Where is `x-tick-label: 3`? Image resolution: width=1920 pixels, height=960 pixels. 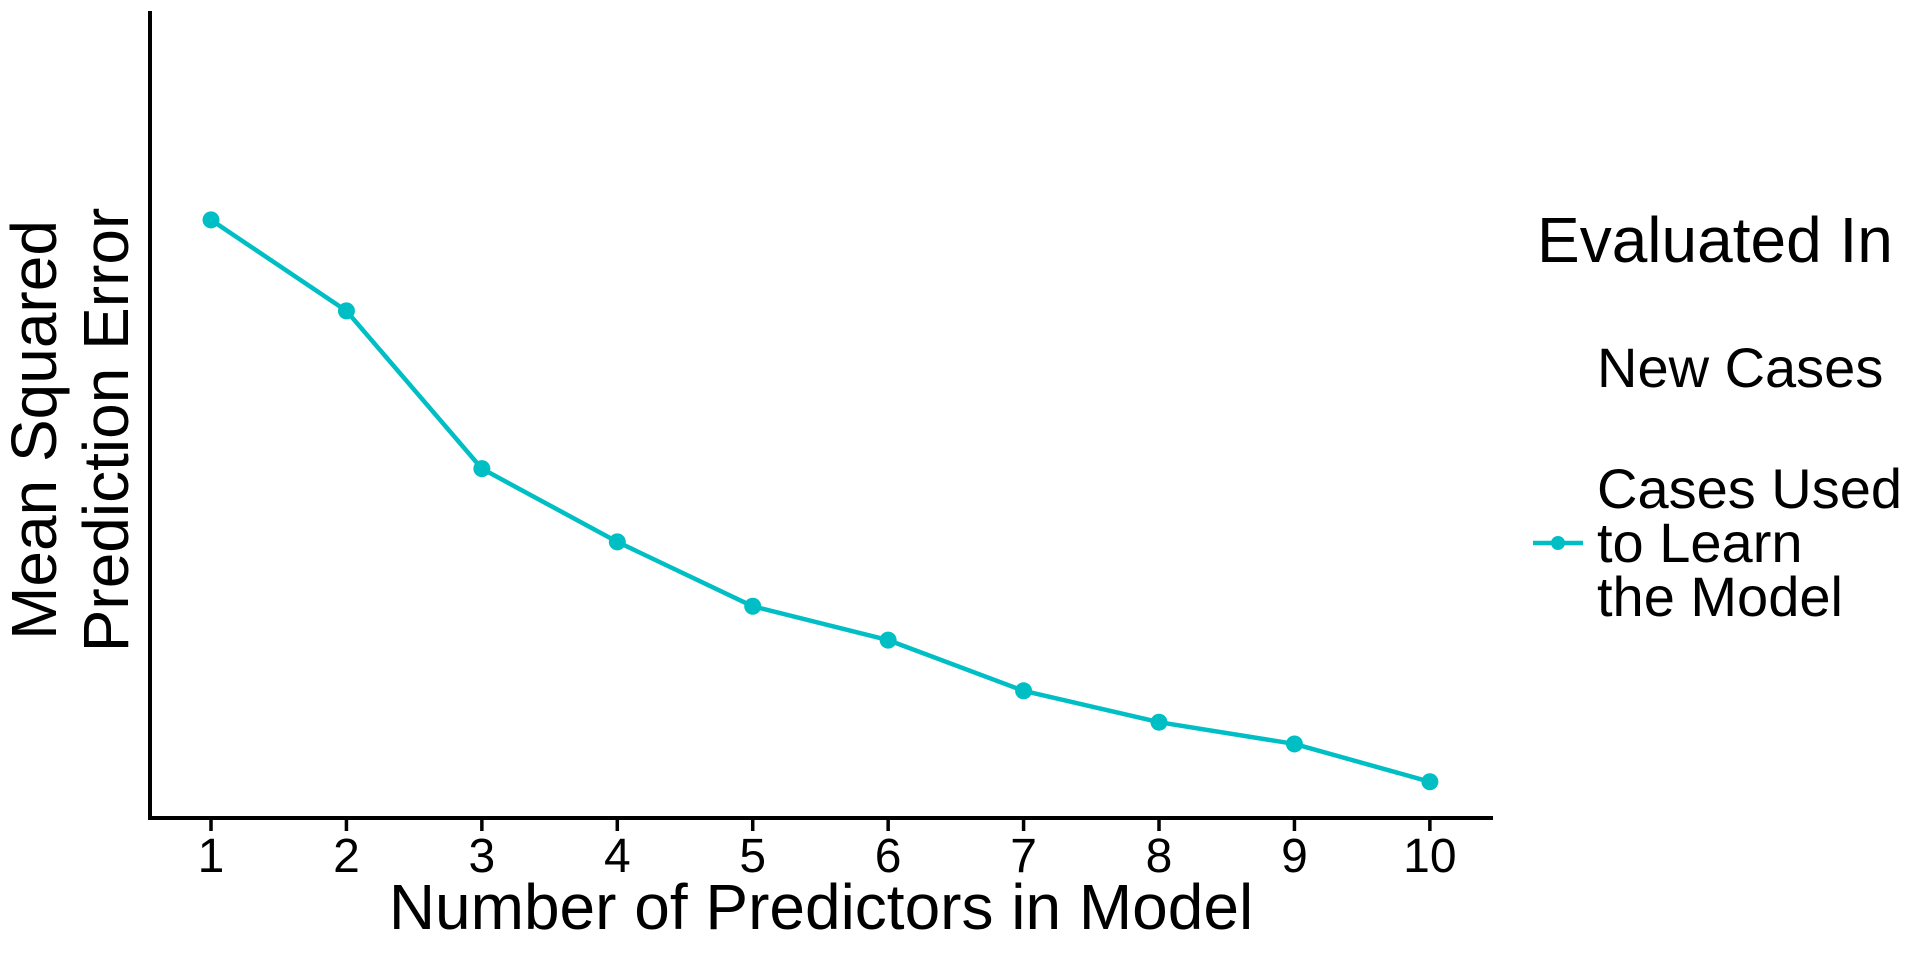 x-tick-label: 3 is located at coordinates (482, 856).